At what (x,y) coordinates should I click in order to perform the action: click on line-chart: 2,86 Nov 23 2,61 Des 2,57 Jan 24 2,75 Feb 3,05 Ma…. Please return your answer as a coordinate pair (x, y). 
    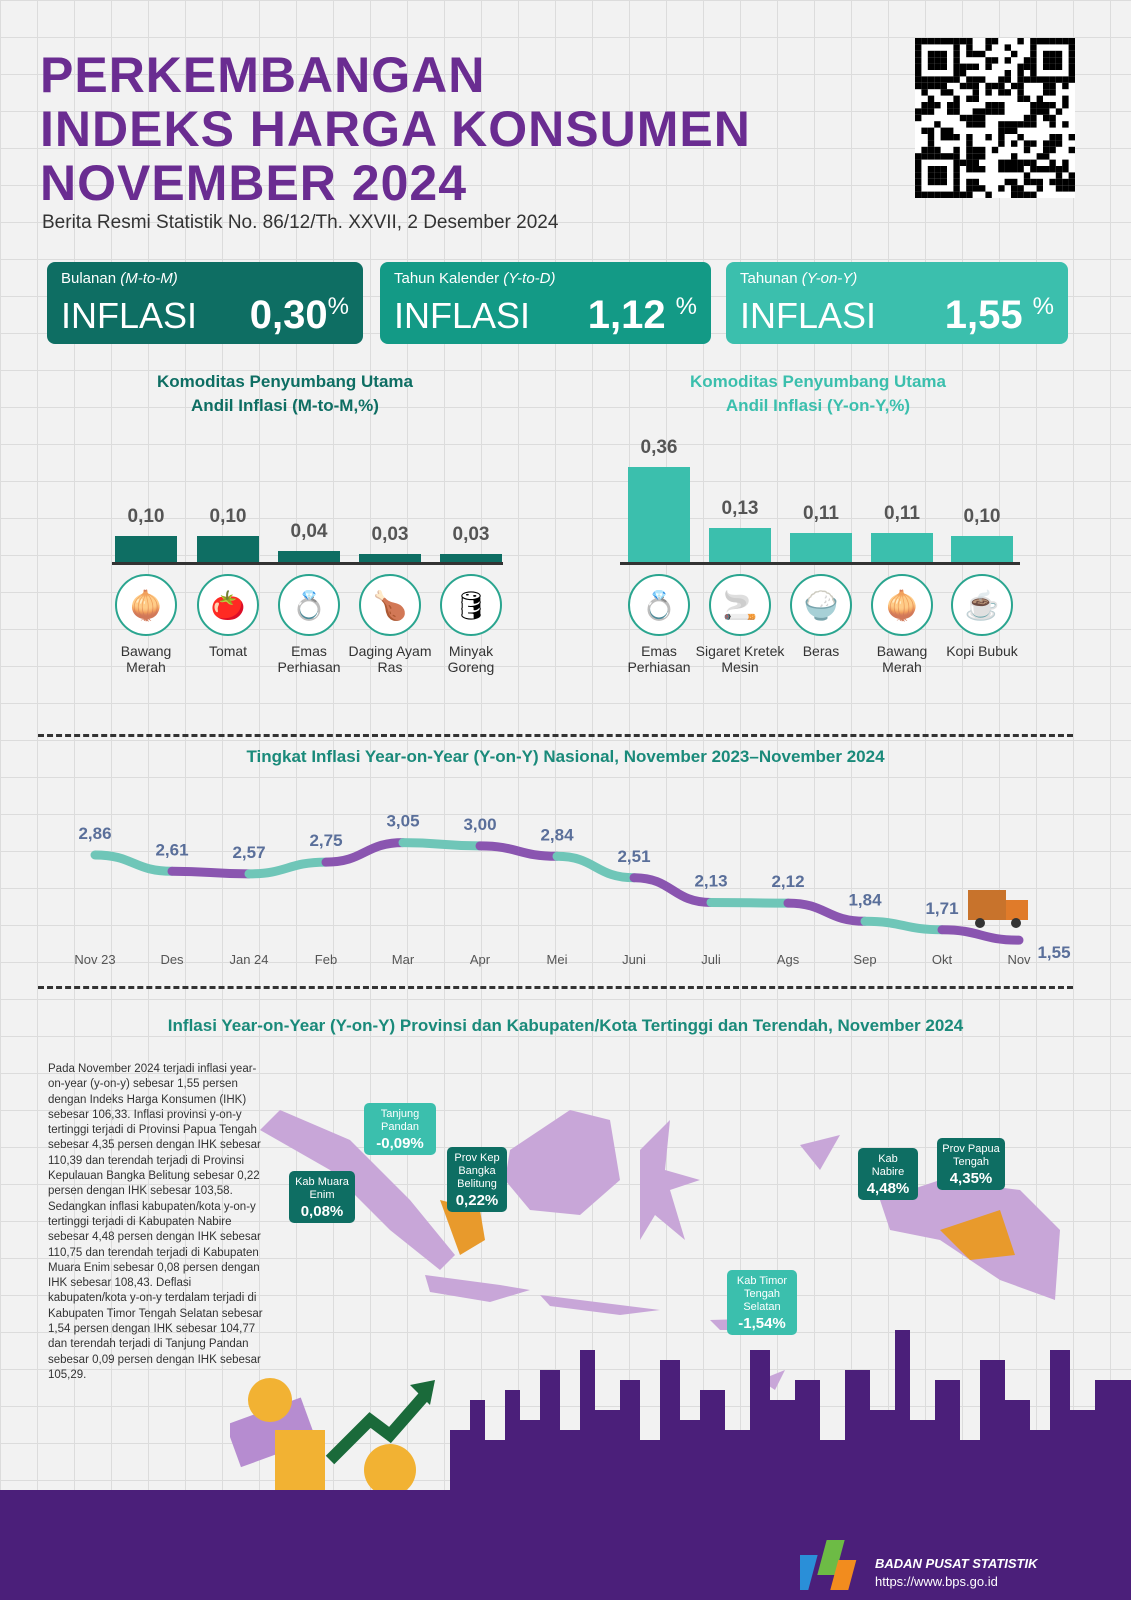
    Looking at the image, I should click on (572, 889).